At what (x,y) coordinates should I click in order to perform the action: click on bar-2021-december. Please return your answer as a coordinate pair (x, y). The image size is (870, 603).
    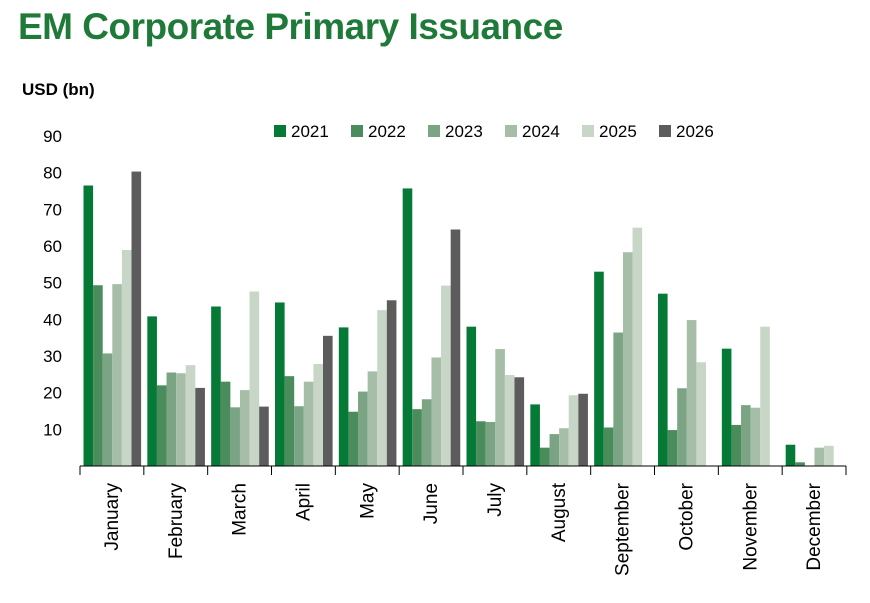
    Looking at the image, I should click on (790, 455).